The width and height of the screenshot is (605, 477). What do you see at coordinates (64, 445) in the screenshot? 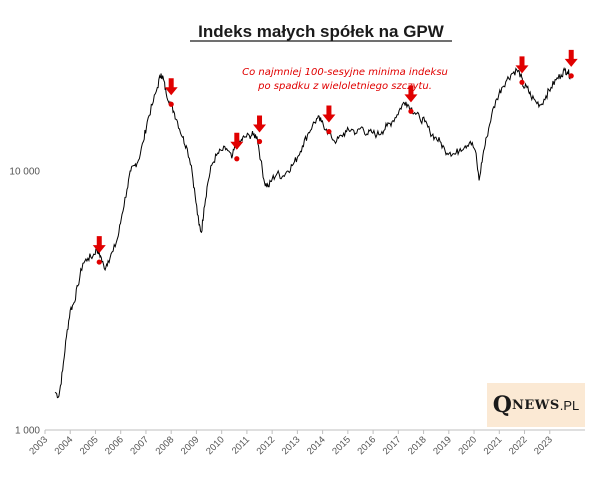
I see `x-tick-label: 2004` at bounding box center [64, 445].